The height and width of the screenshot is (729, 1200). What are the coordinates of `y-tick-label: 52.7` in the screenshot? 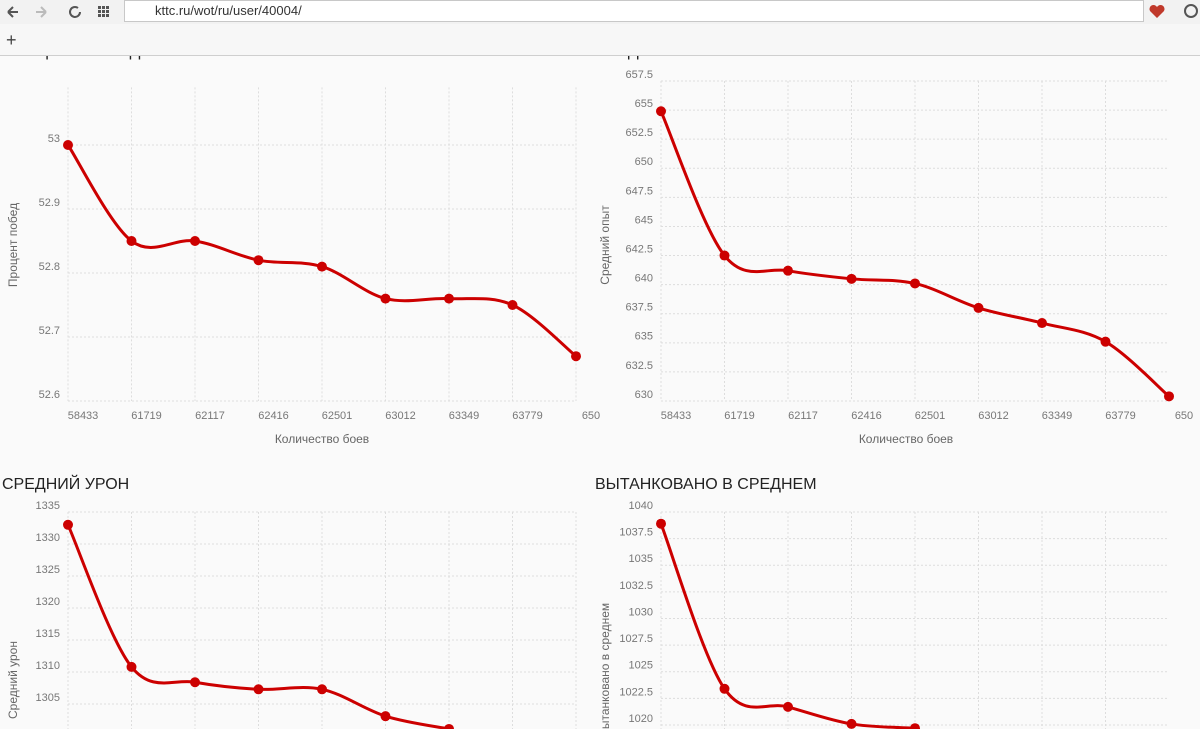 It's located at (49, 331).